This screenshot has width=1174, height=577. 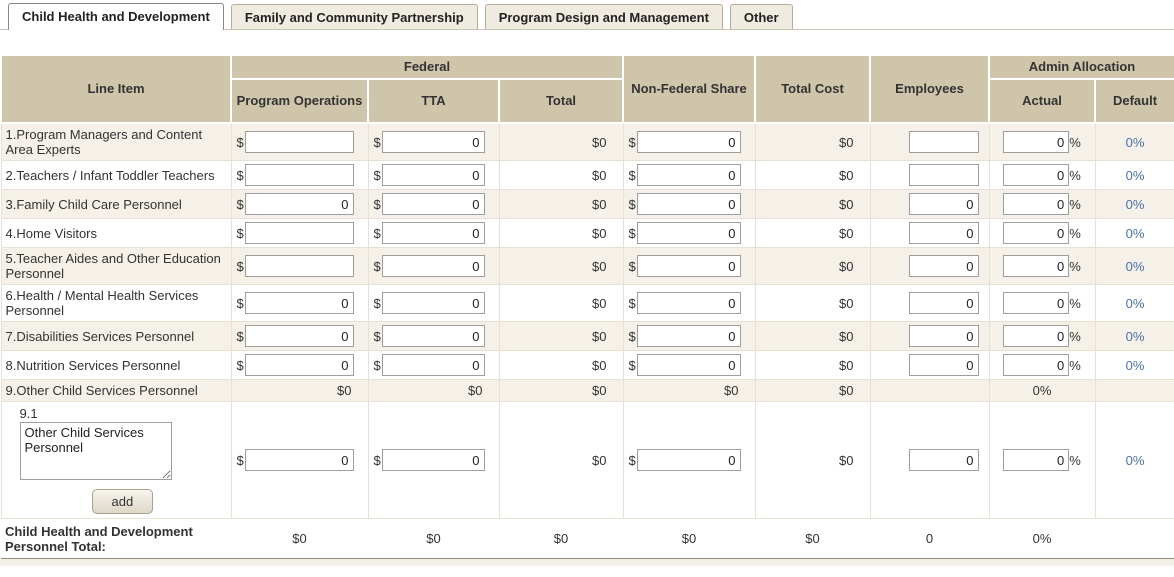 I want to click on col-header-employees: Employees, so click(x=929, y=89).